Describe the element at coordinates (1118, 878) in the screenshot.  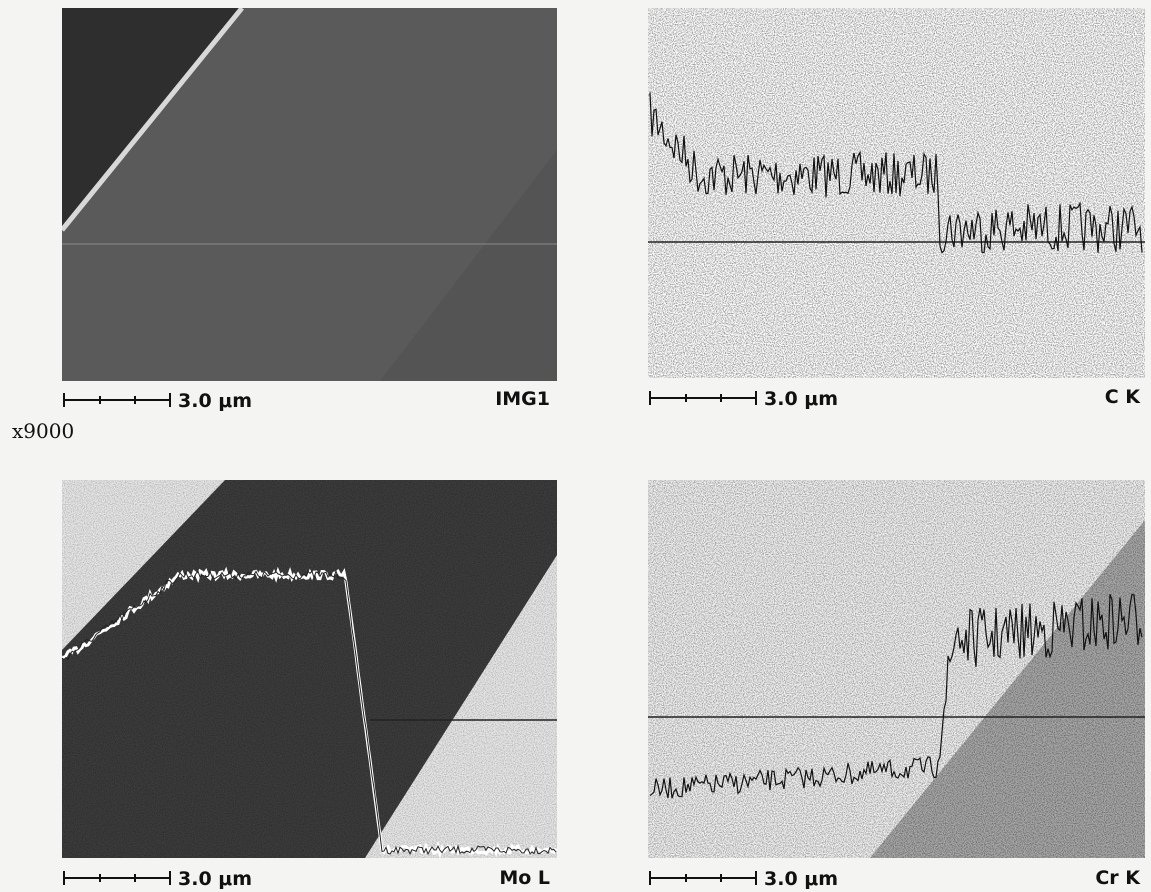
I see `panel-label: Cr K` at that location.